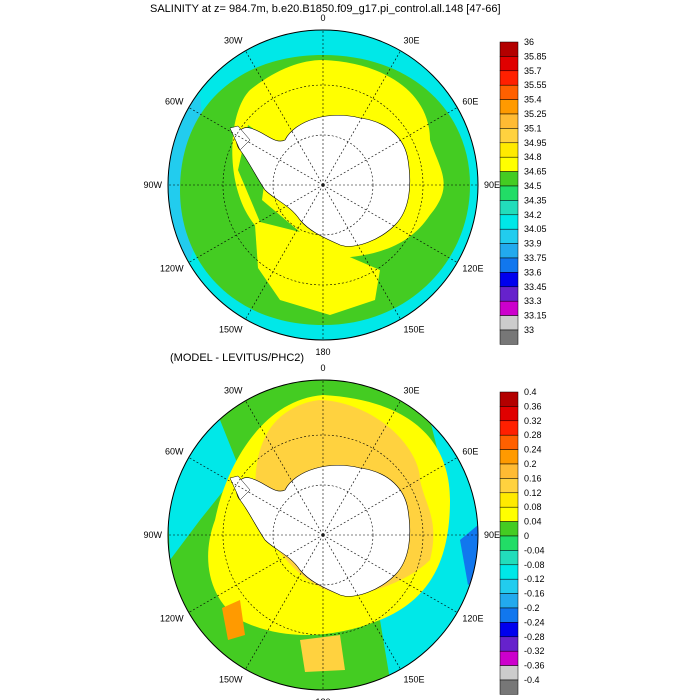 The width and height of the screenshot is (700, 700). What do you see at coordinates (533, 301) in the screenshot?
I see `colorbar-label: 33.3` at bounding box center [533, 301].